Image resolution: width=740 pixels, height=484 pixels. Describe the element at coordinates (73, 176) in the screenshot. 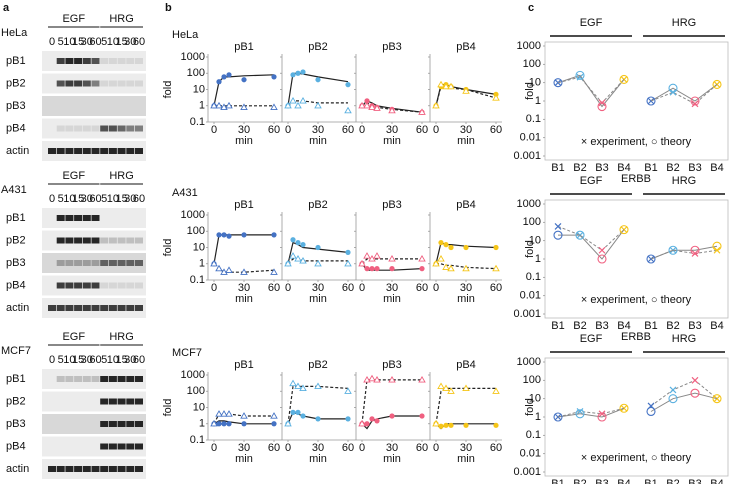

I see `treatment-label: EGF` at that location.